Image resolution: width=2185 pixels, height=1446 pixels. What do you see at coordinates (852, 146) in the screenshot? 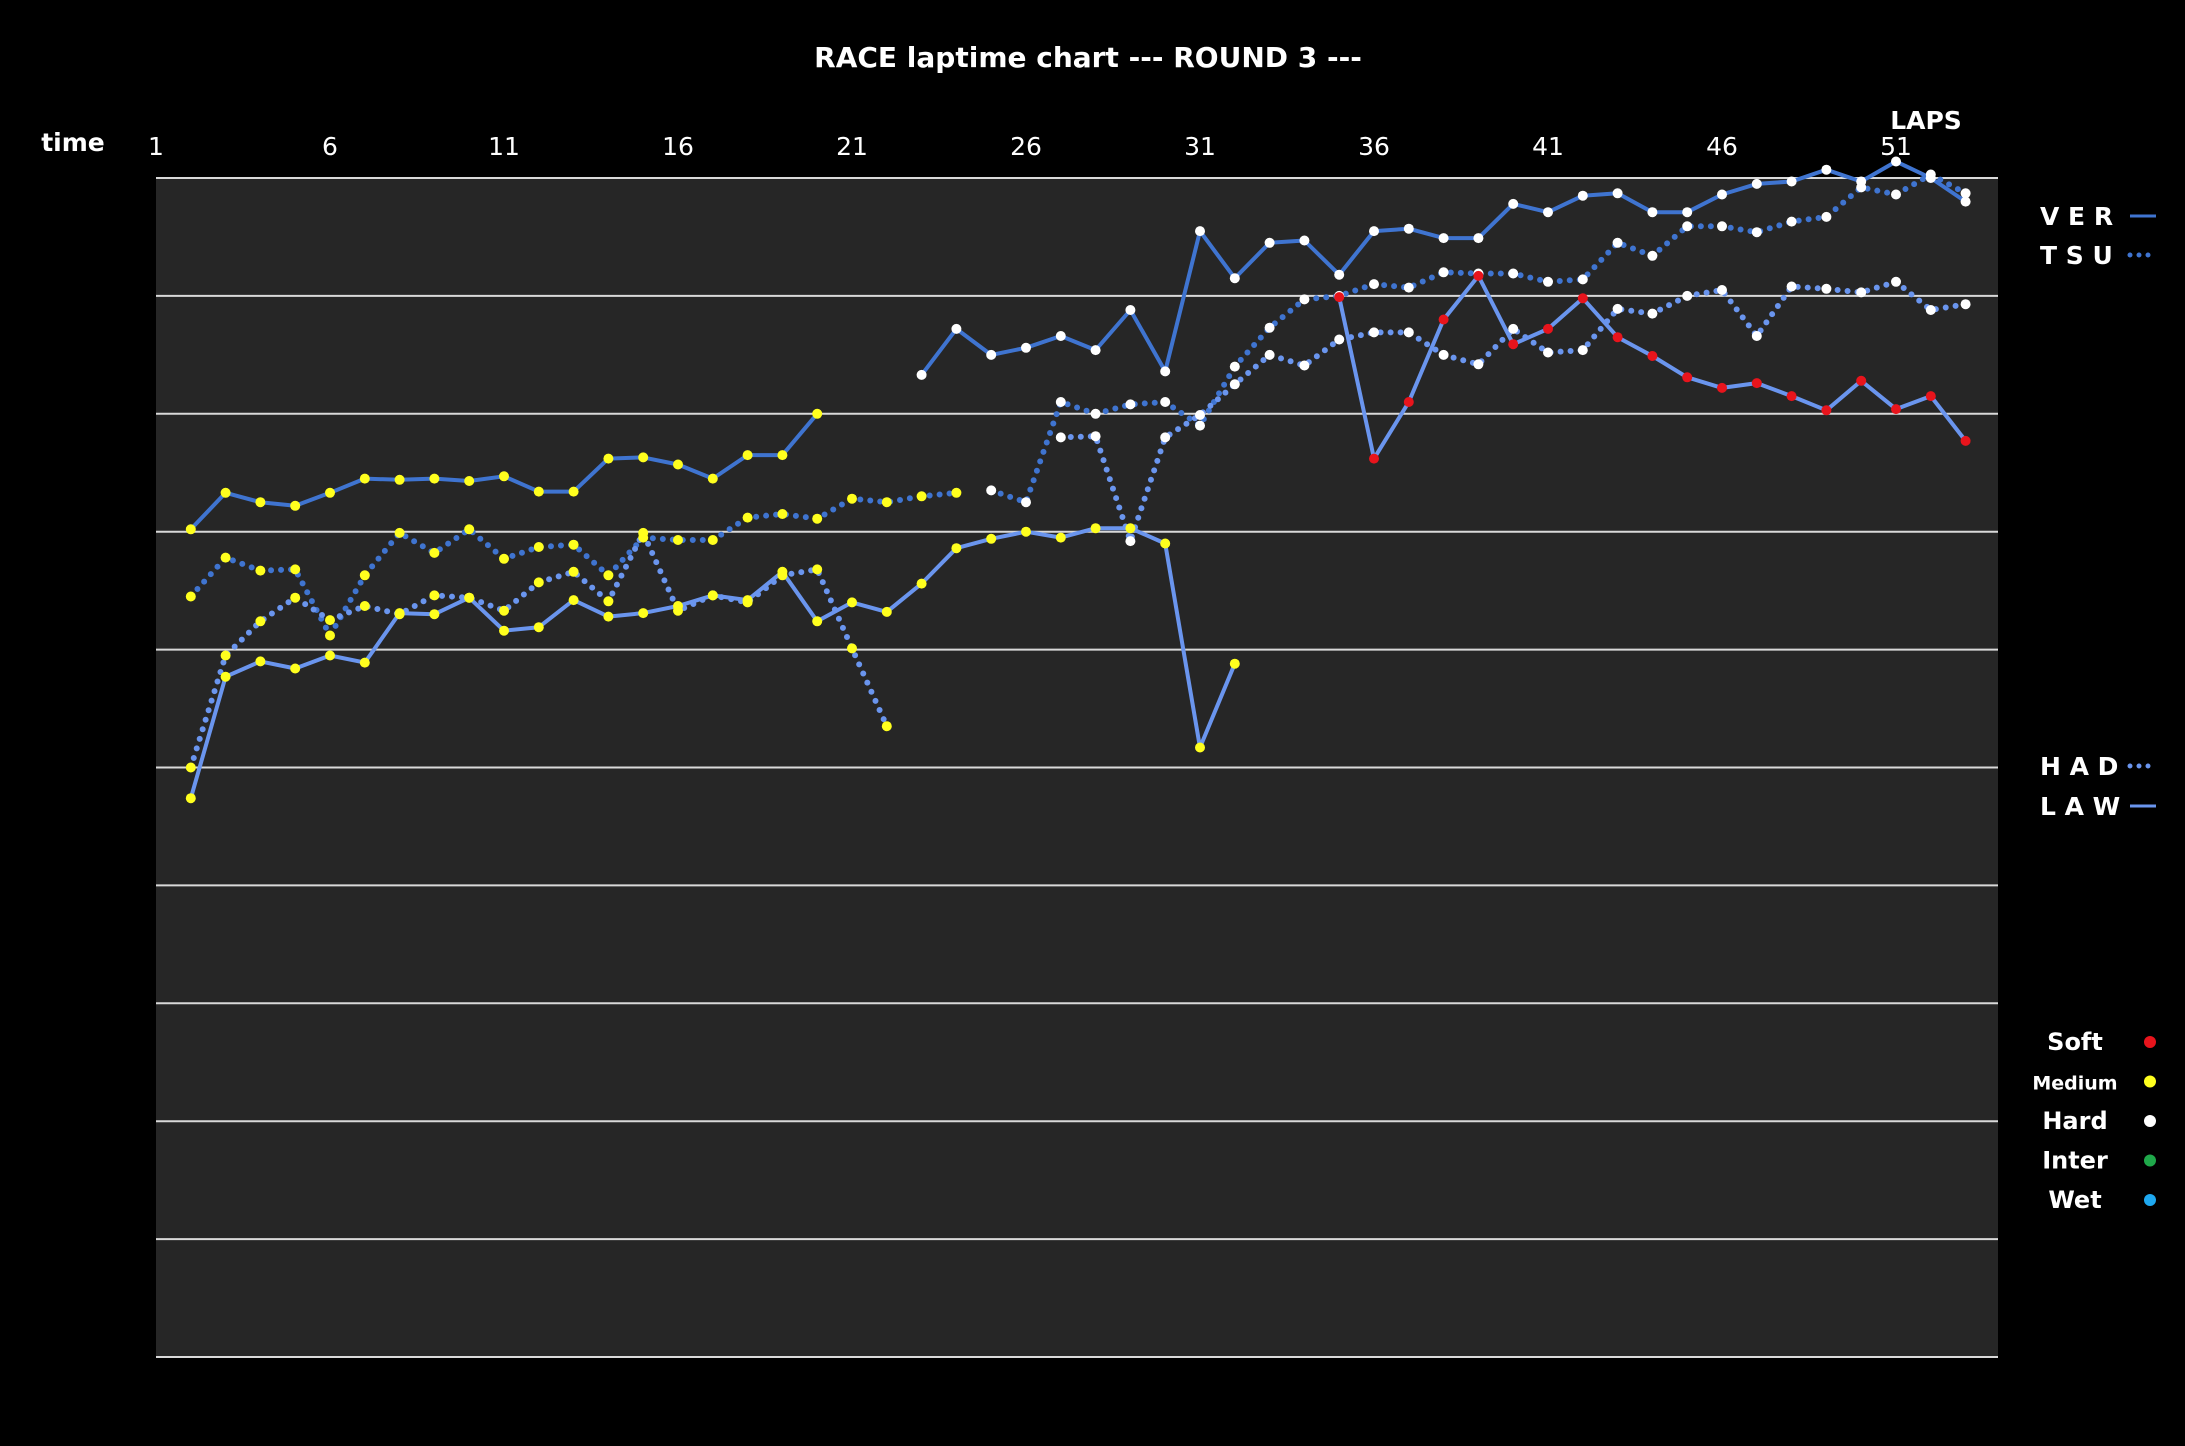
I see `x-tick-label: 21` at bounding box center [852, 146].